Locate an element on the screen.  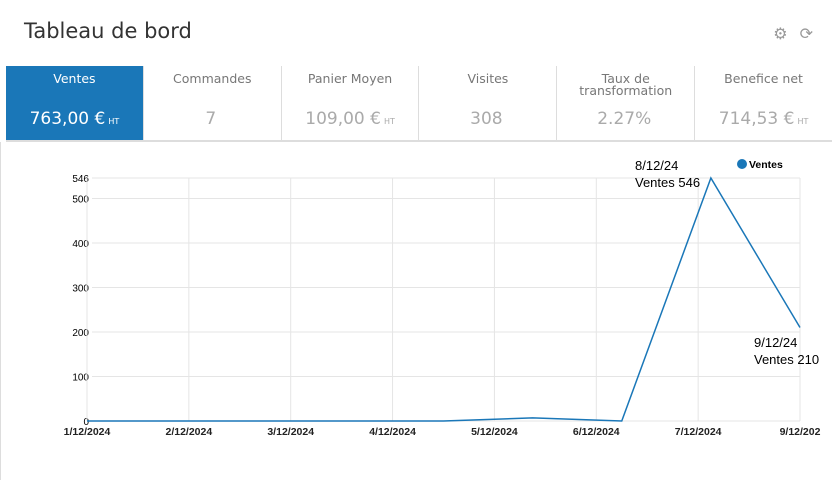
y-tick-label: 500 is located at coordinates (80, 199).